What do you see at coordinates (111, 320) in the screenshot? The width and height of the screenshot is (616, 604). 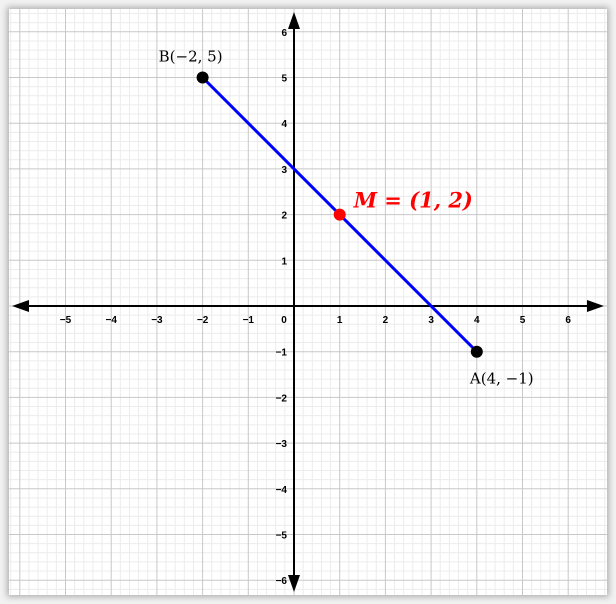 I see `x-tick-label: −4` at bounding box center [111, 320].